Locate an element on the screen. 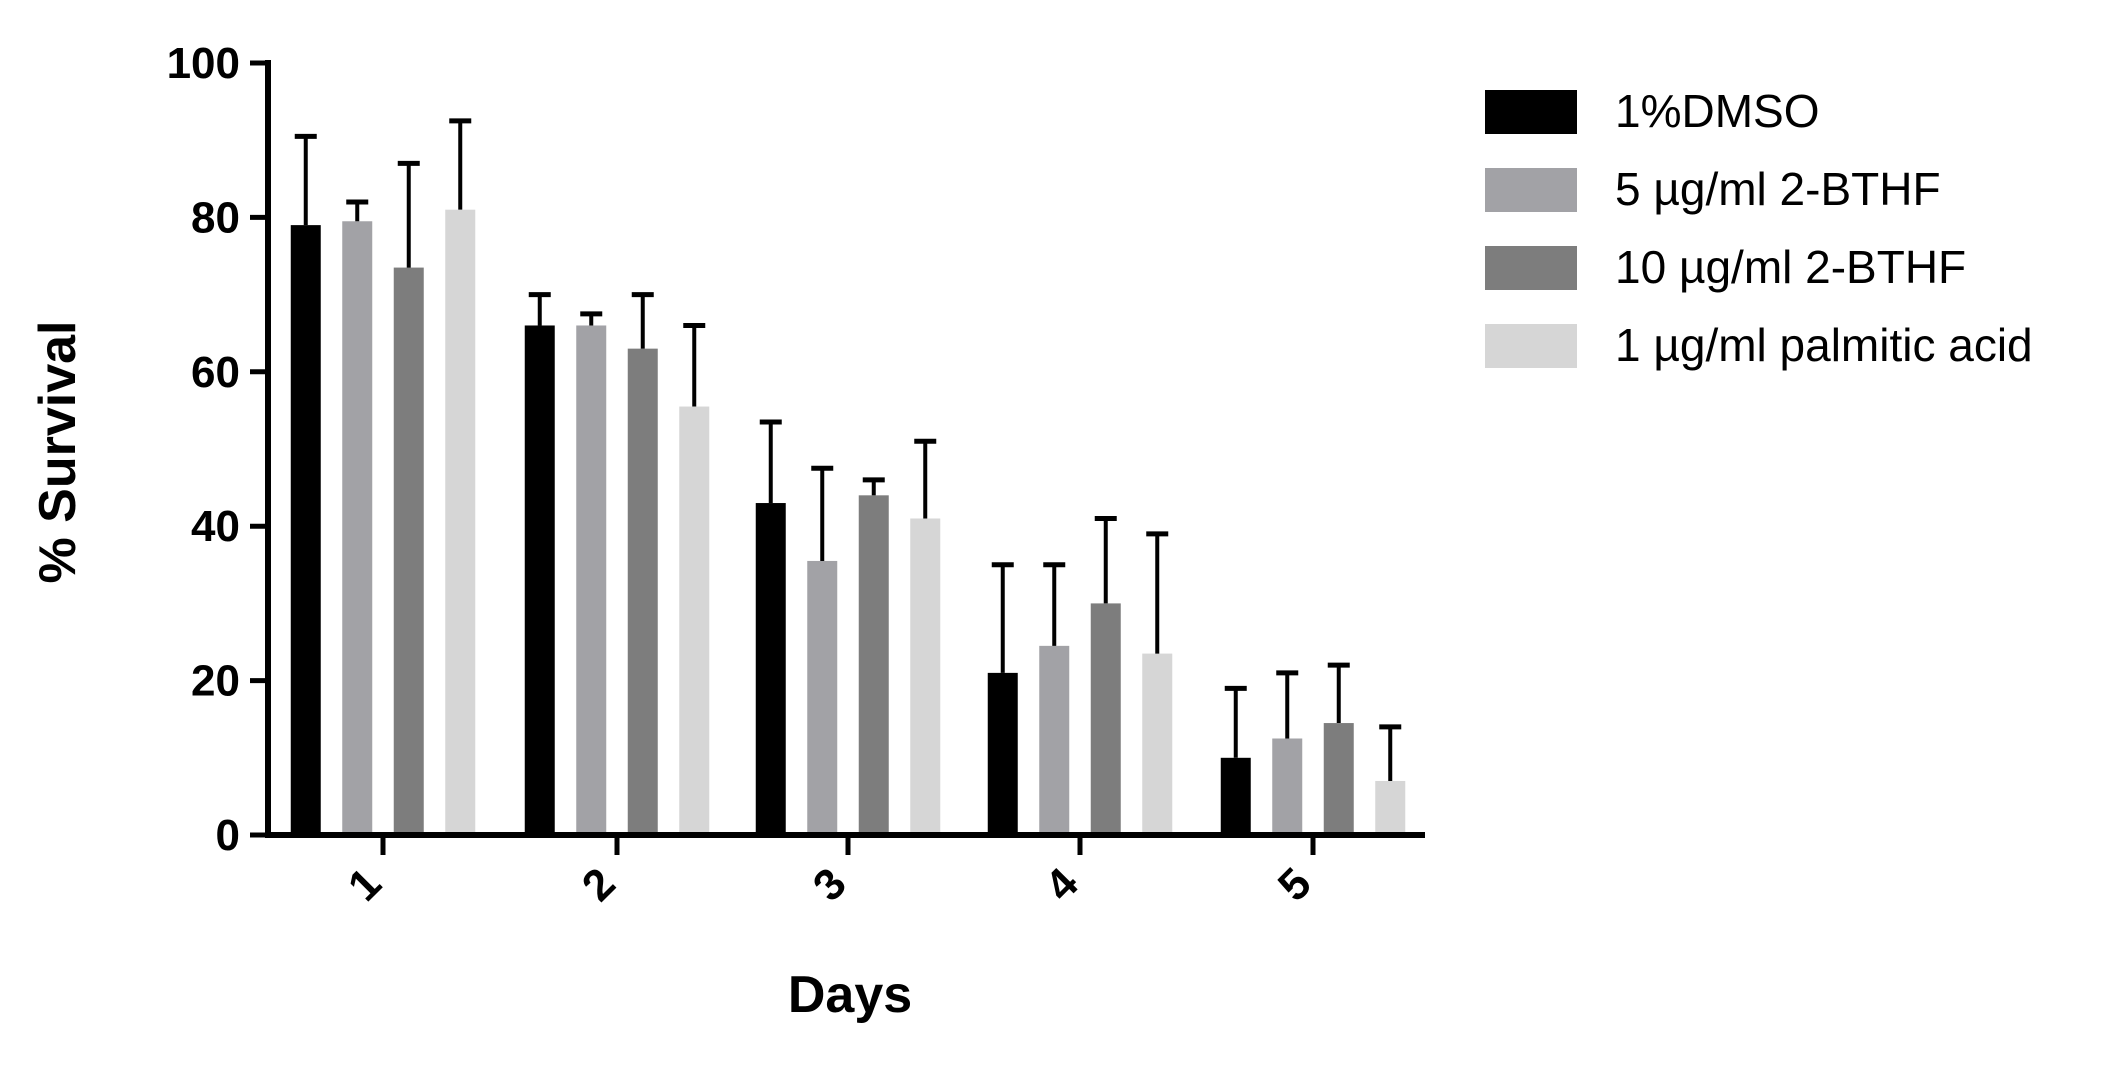 The image size is (2103, 1087). legend-label-series-1: 1%DMSO is located at coordinates (1717, 111).